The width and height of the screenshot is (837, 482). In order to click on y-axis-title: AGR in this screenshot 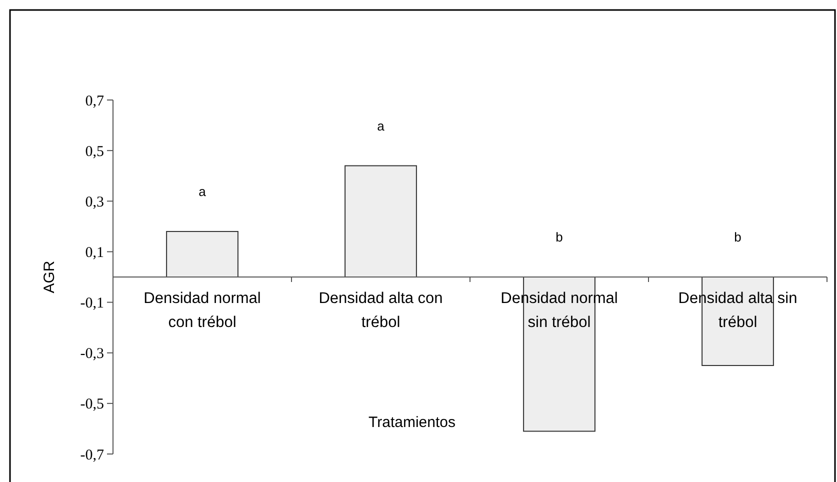, I will do `click(49, 277)`.